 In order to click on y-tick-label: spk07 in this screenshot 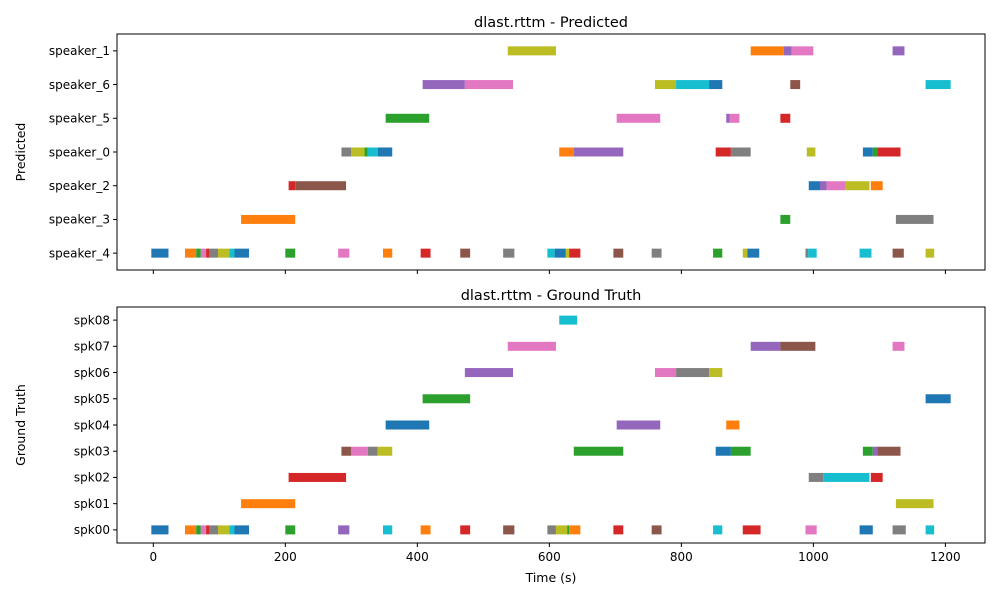, I will do `click(92, 347)`.